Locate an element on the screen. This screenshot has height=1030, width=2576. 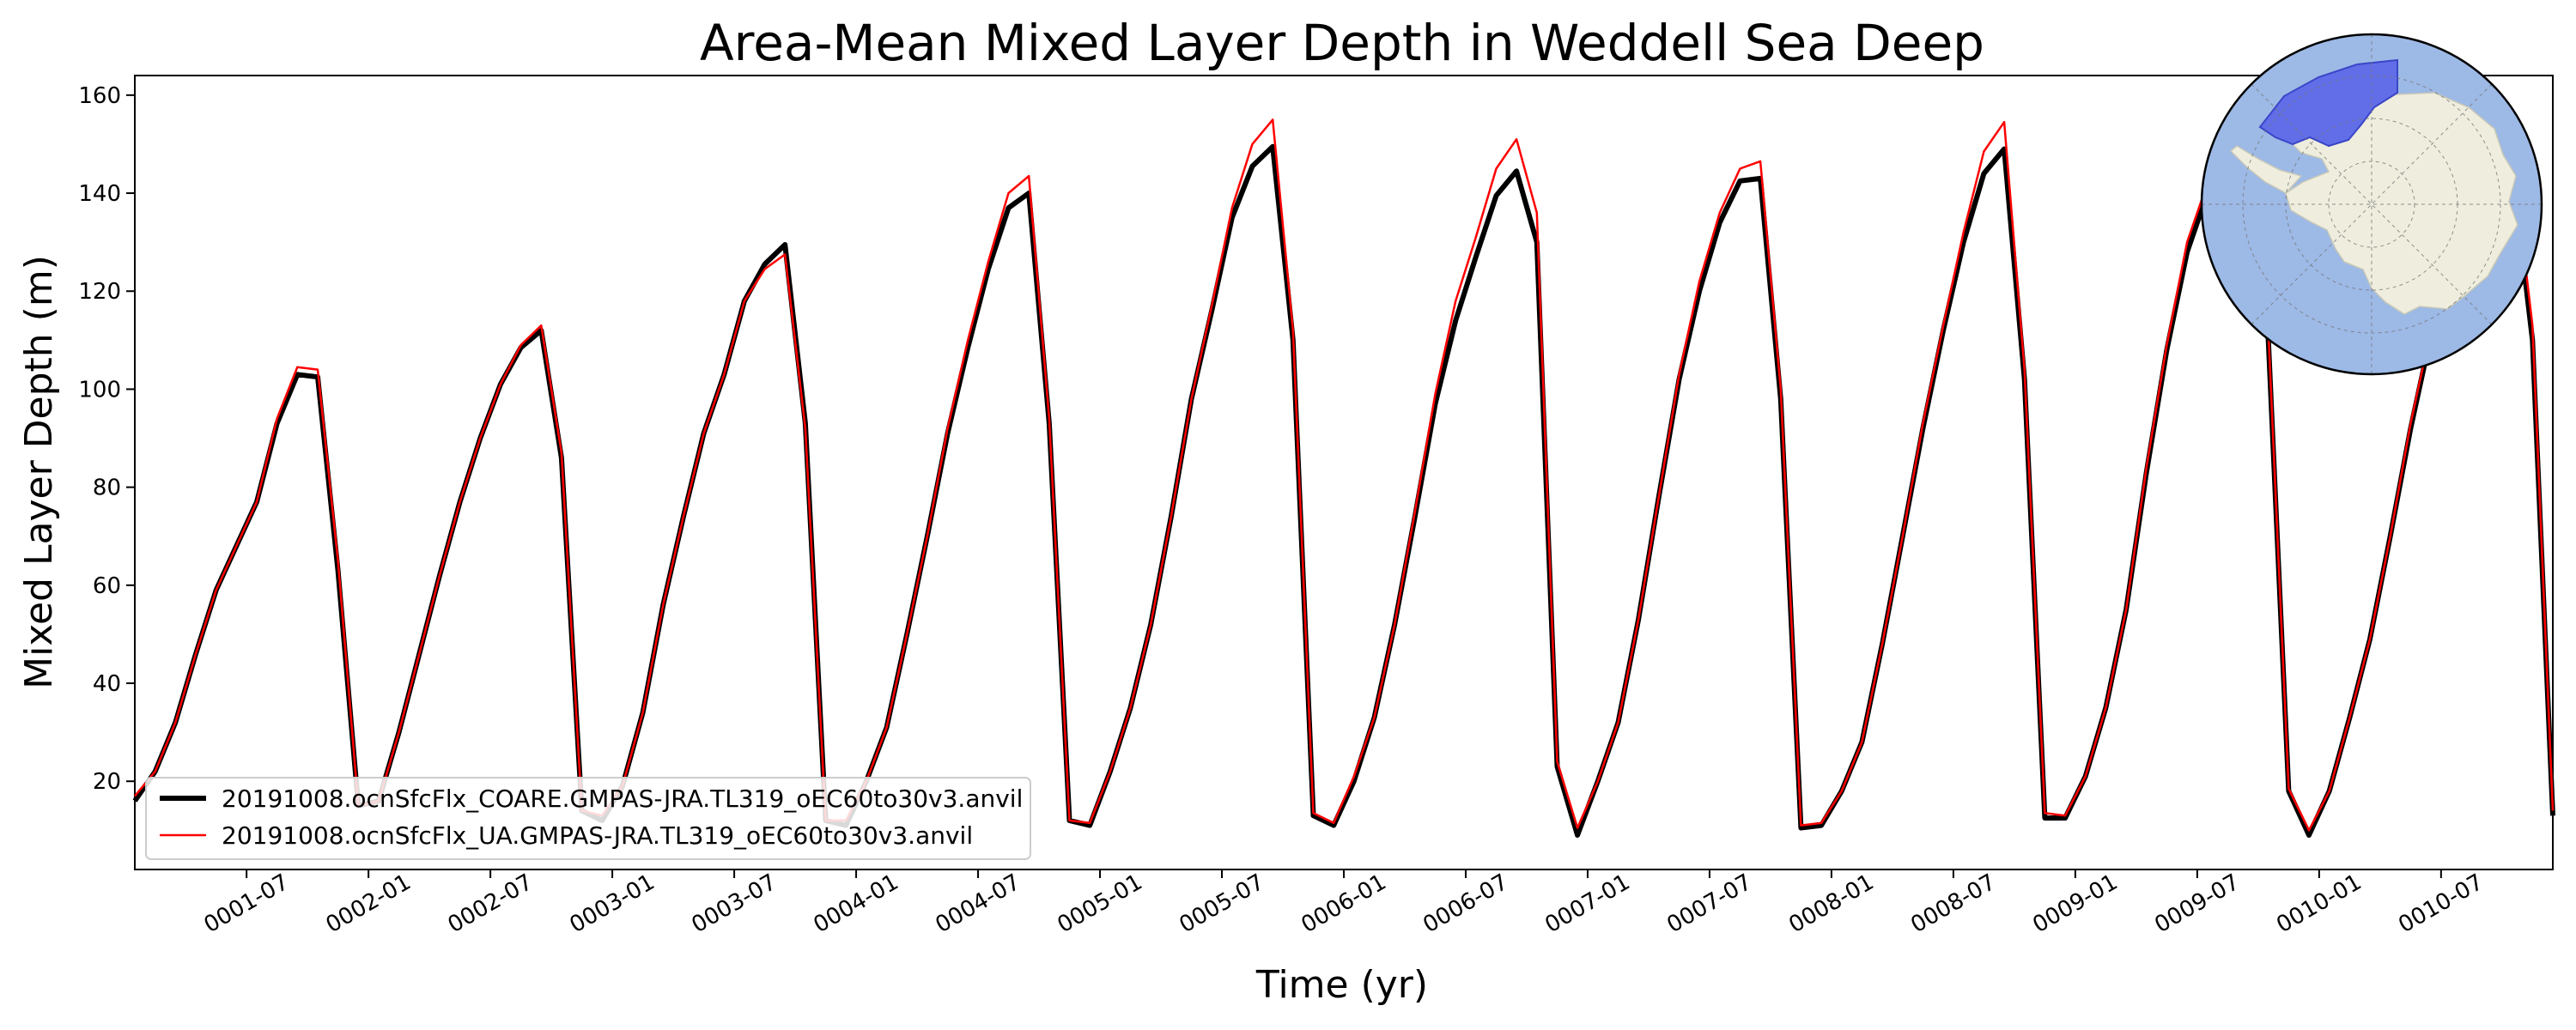
x-axis-label: Time (yr) is located at coordinates (1341, 985).